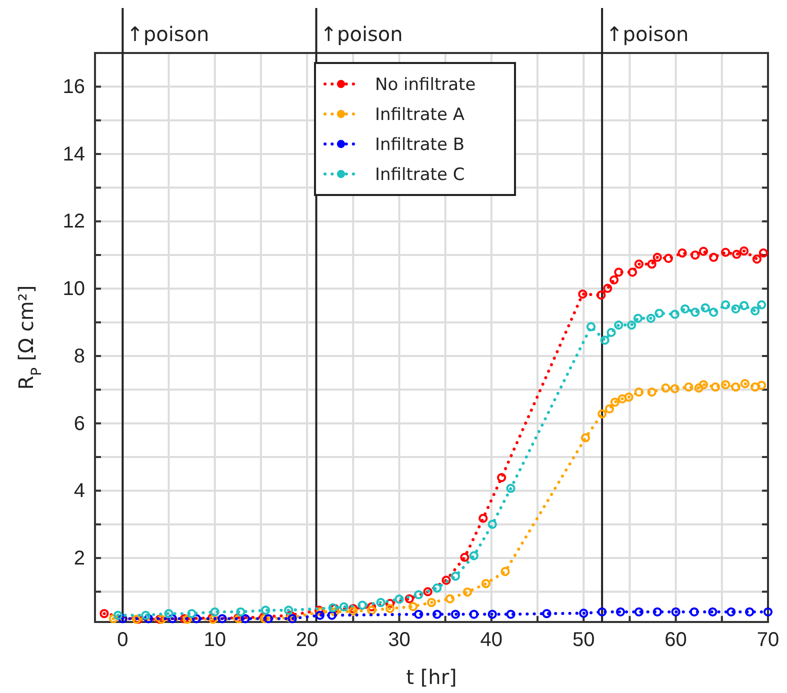 The width and height of the screenshot is (787, 693). Describe the element at coordinates (307, 640) in the screenshot. I see `x-tick-label: 20` at that location.